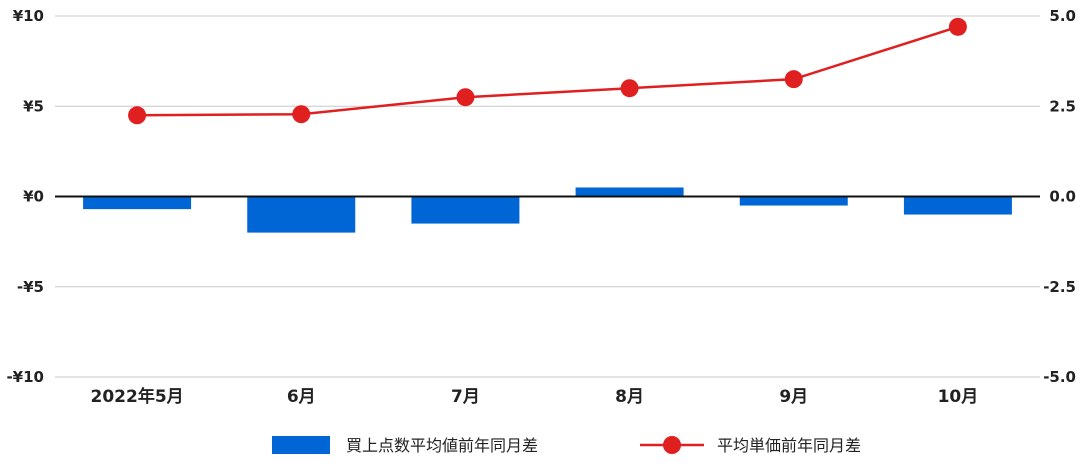 The image size is (1080, 469). What do you see at coordinates (301, 397) in the screenshot?
I see `category-label: 6月` at bounding box center [301, 397].